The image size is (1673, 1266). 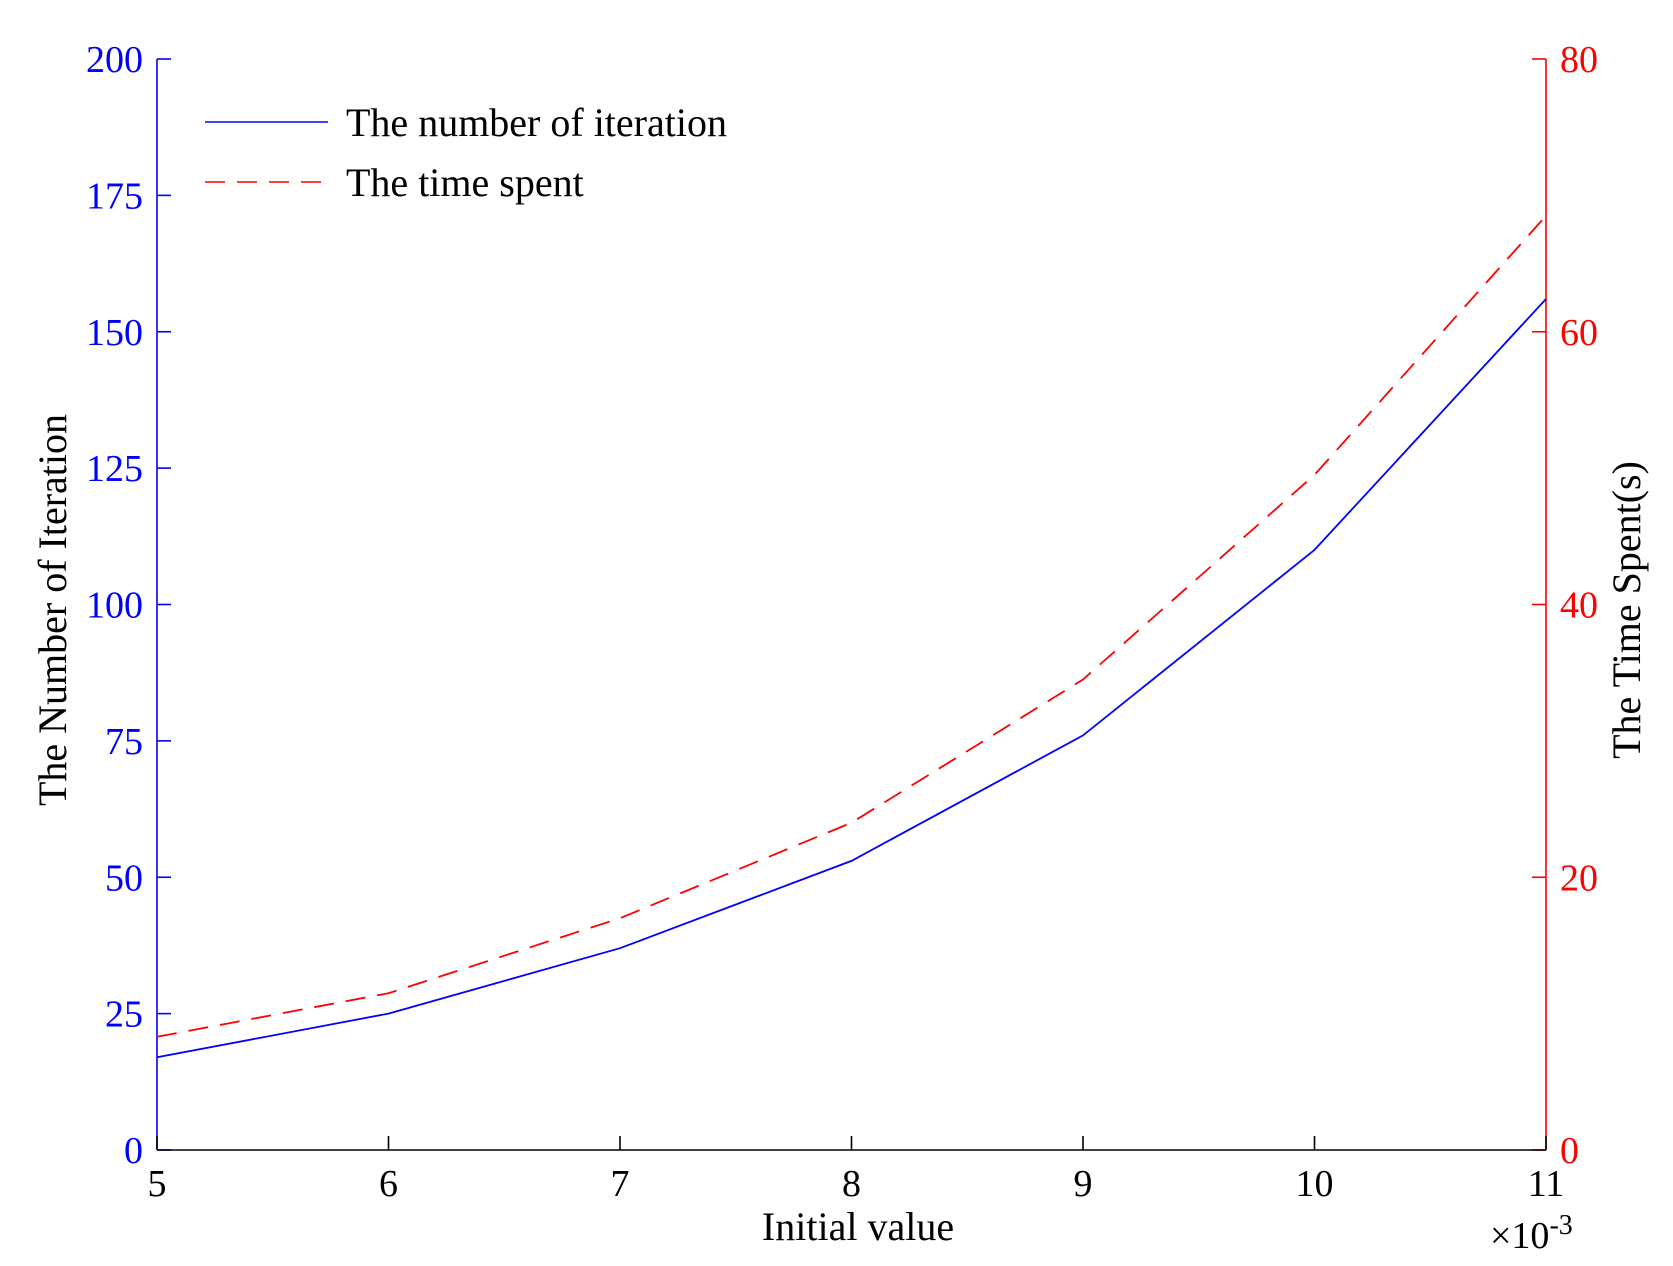 I want to click on x-axis-multiplier-base: ×10, so click(x=1519, y=1236).